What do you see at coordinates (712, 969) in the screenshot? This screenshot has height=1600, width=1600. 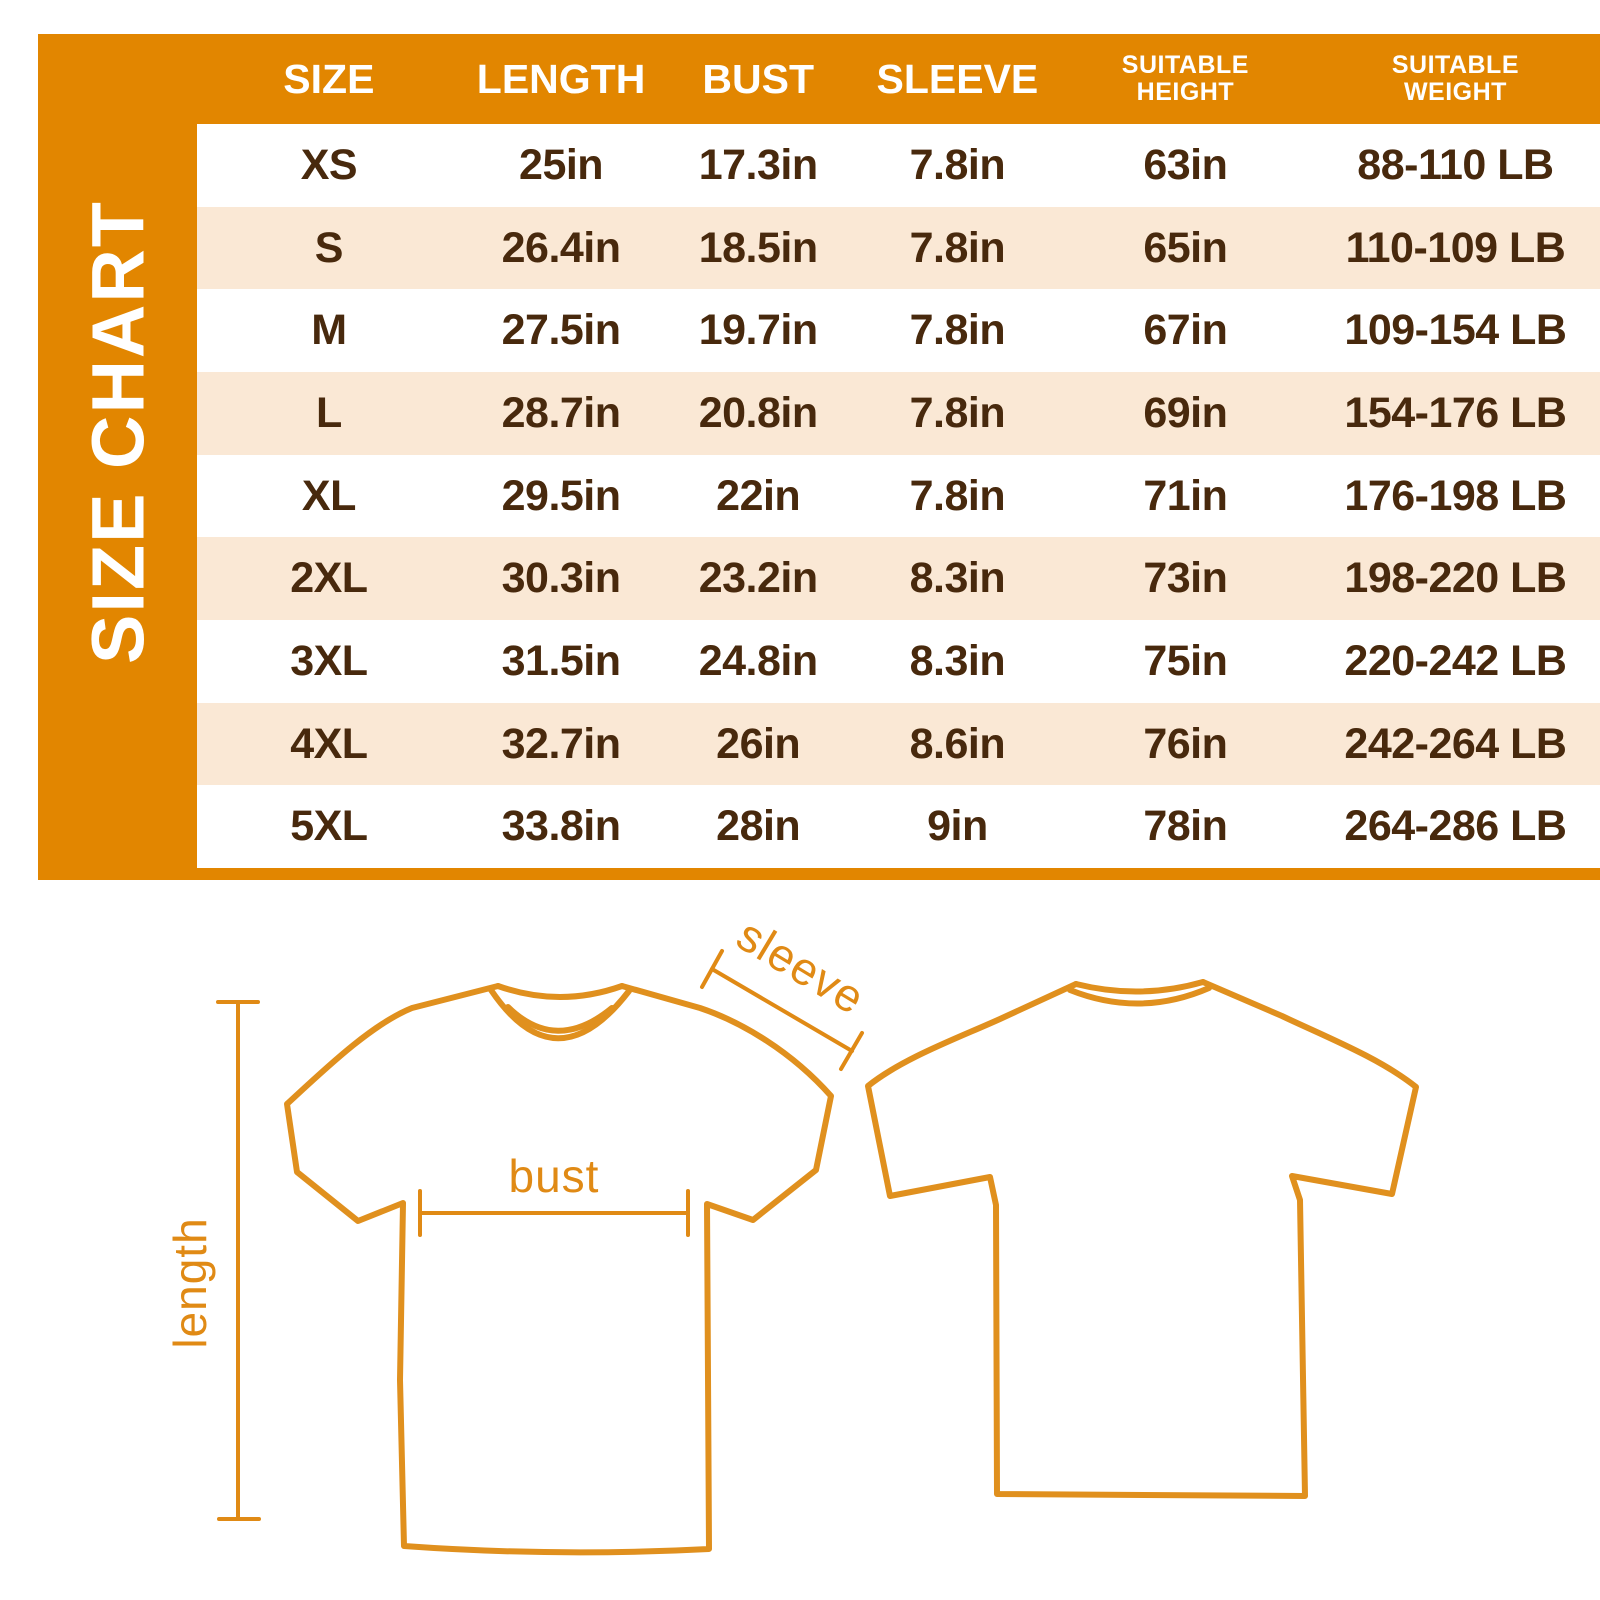 I see `sleeve-measure-tick-top` at bounding box center [712, 969].